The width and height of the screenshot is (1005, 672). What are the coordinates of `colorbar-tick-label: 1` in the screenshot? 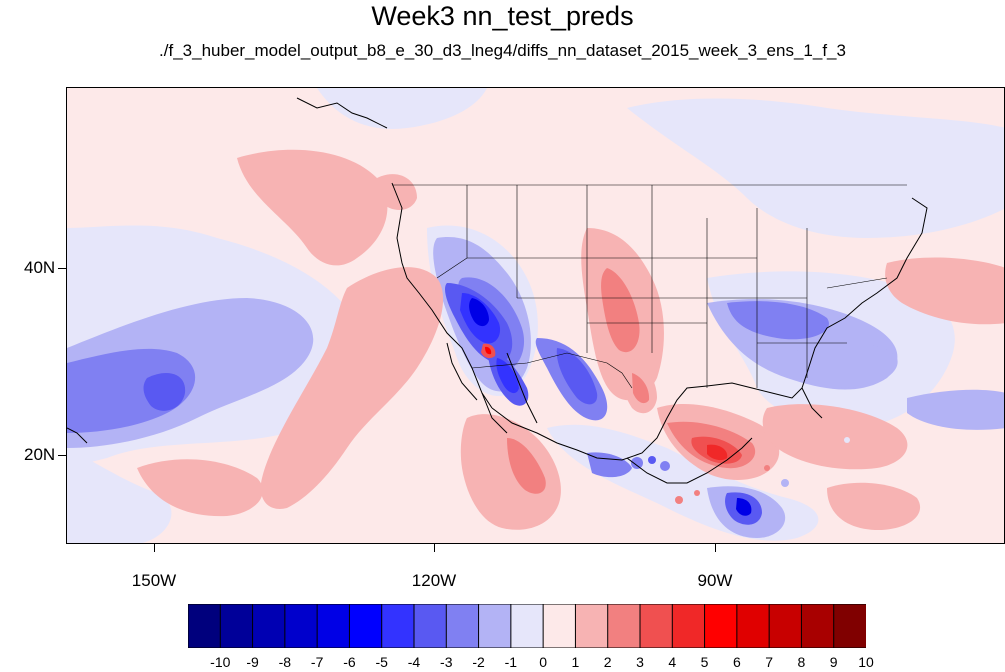 It's located at (575, 662).